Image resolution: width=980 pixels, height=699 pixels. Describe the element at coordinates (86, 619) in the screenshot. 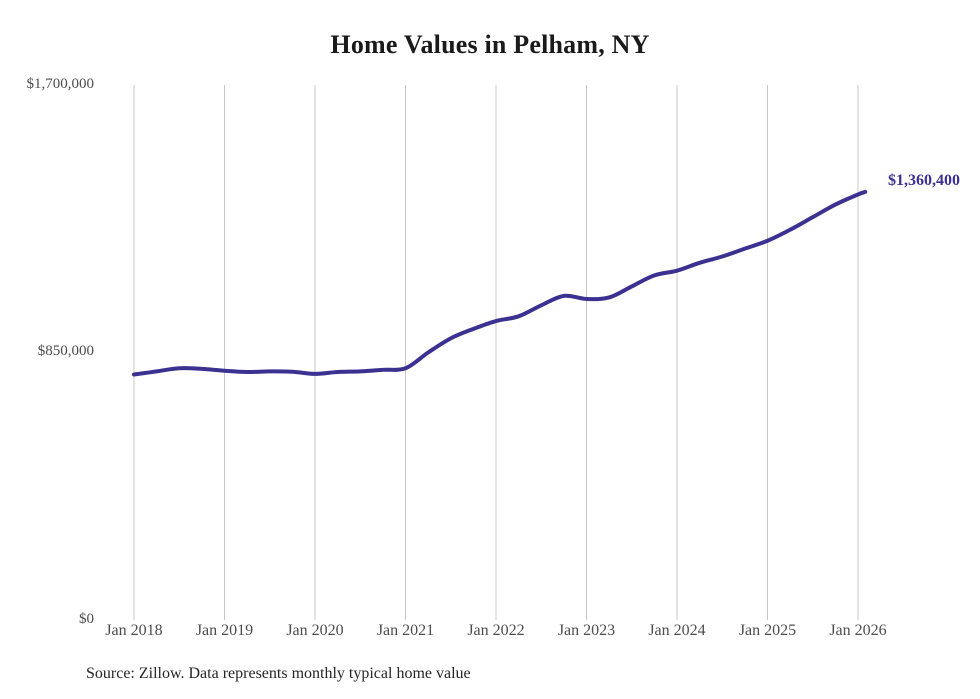

I see `y-axis-tick-label-bottom: $0` at that location.